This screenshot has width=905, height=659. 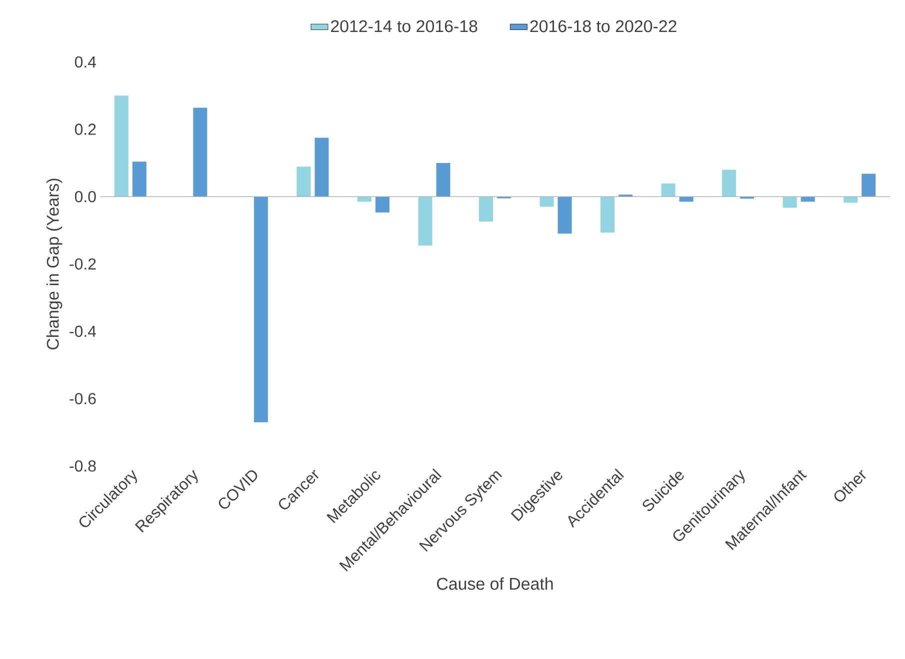 What do you see at coordinates (83, 331) in the screenshot?
I see `y-tick-label: -0.4` at bounding box center [83, 331].